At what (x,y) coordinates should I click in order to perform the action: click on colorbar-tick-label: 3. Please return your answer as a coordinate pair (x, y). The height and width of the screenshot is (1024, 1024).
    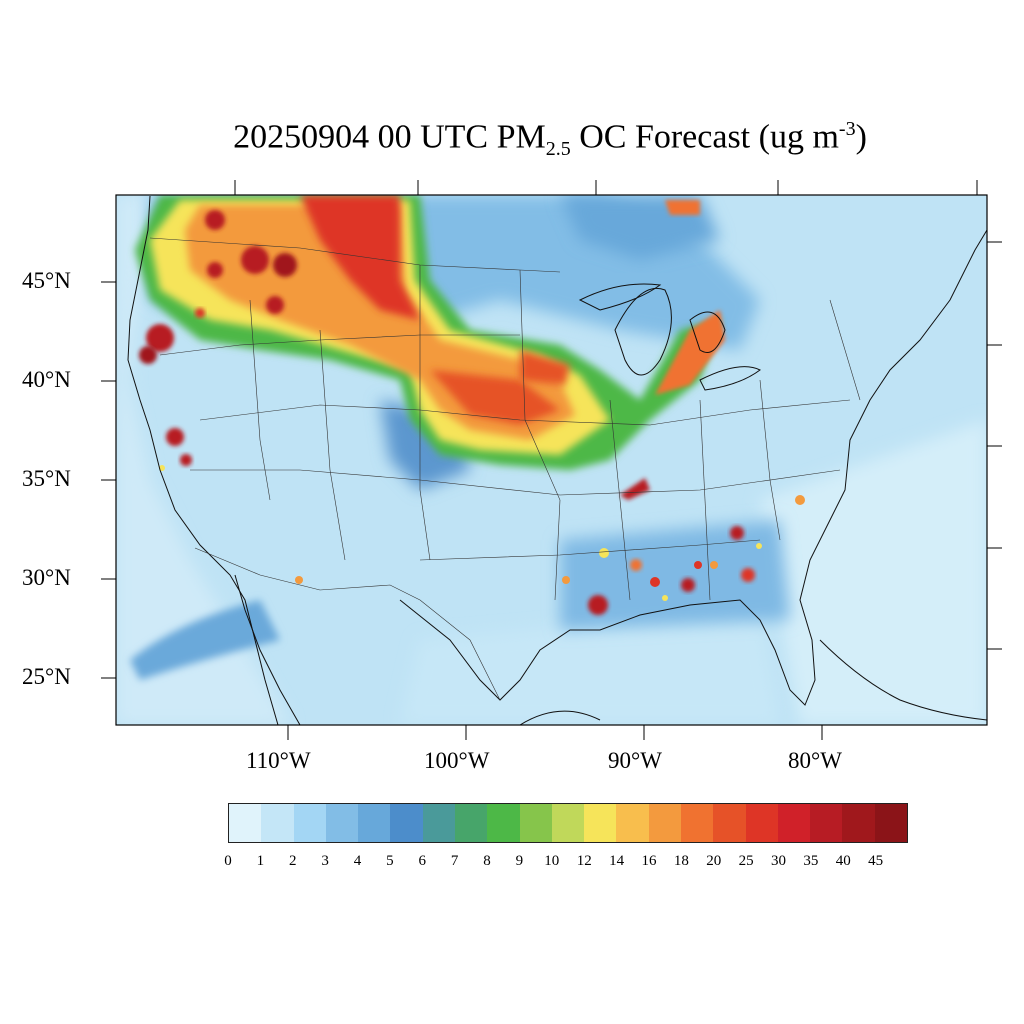
    Looking at the image, I should click on (325, 861).